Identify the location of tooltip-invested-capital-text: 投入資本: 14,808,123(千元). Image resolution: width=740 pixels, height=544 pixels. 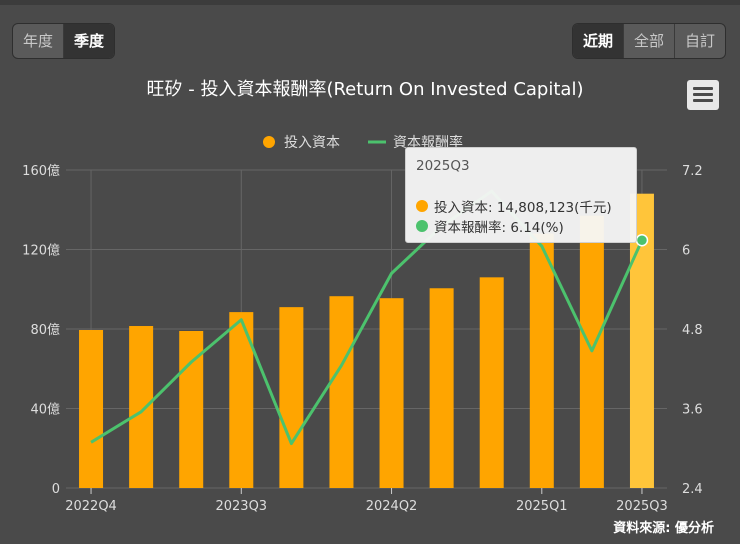
(523, 208).